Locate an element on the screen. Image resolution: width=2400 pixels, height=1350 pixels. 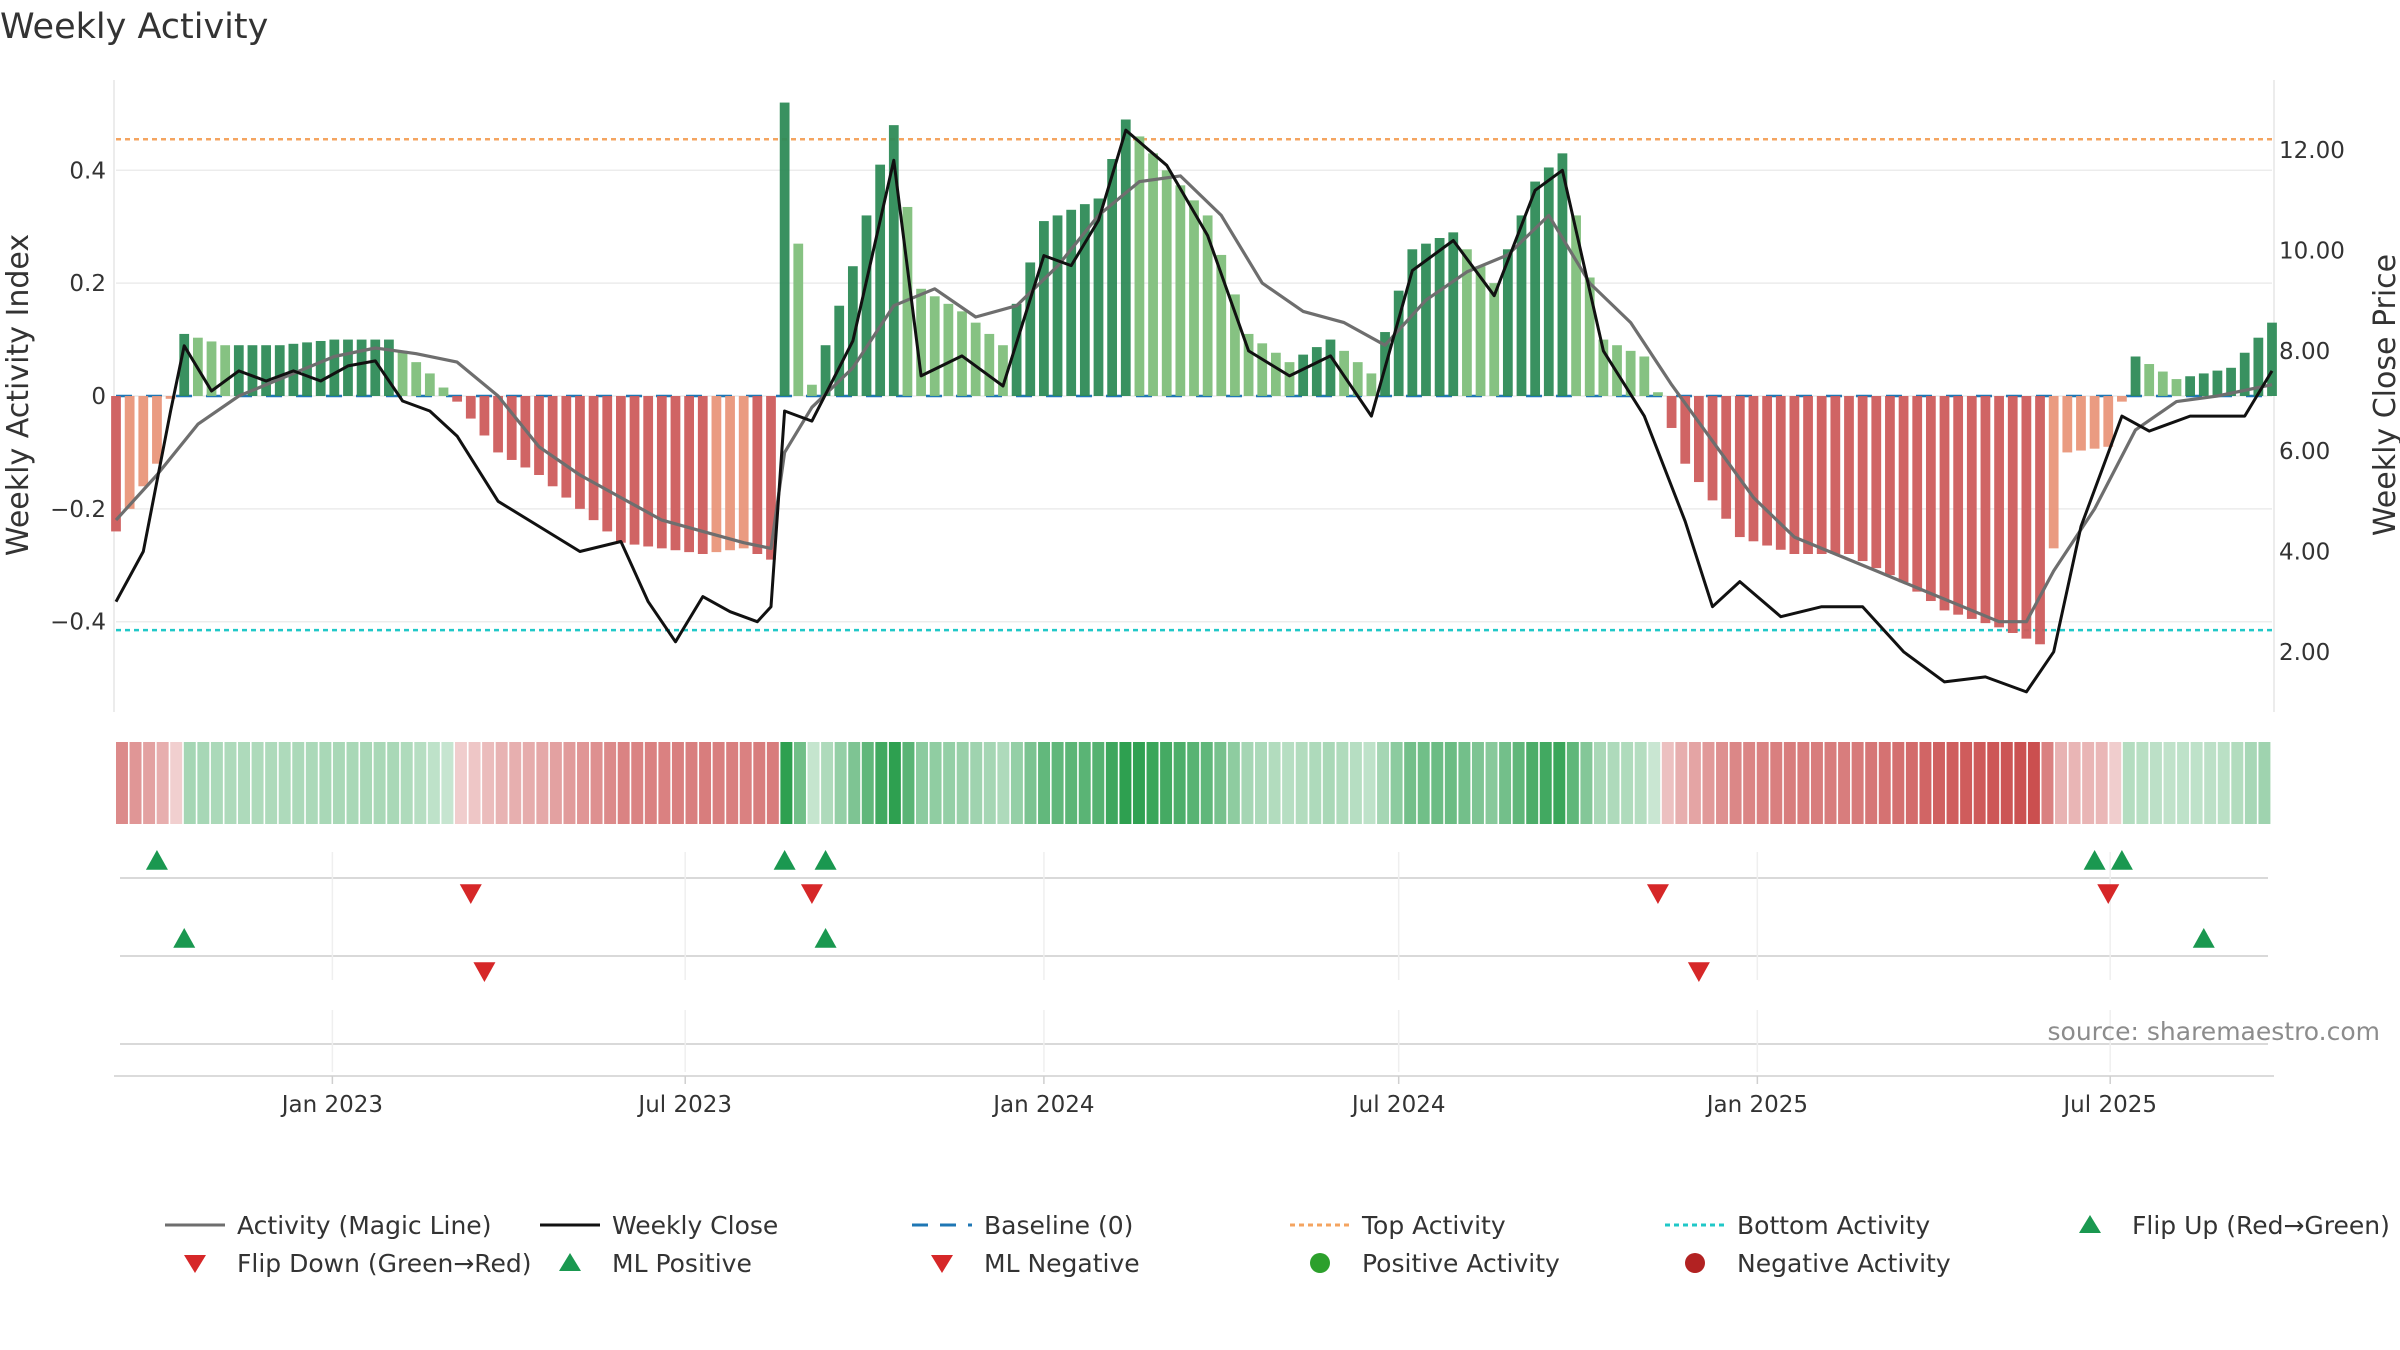
flip-up-marker is located at coordinates (156, 860).